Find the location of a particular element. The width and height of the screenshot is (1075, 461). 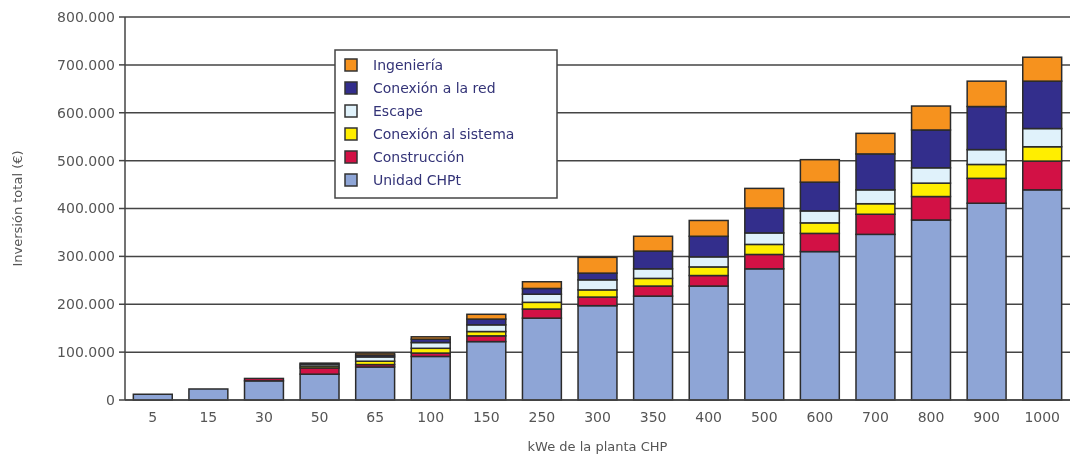

x-tick-label: 5 is located at coordinates (153, 417).